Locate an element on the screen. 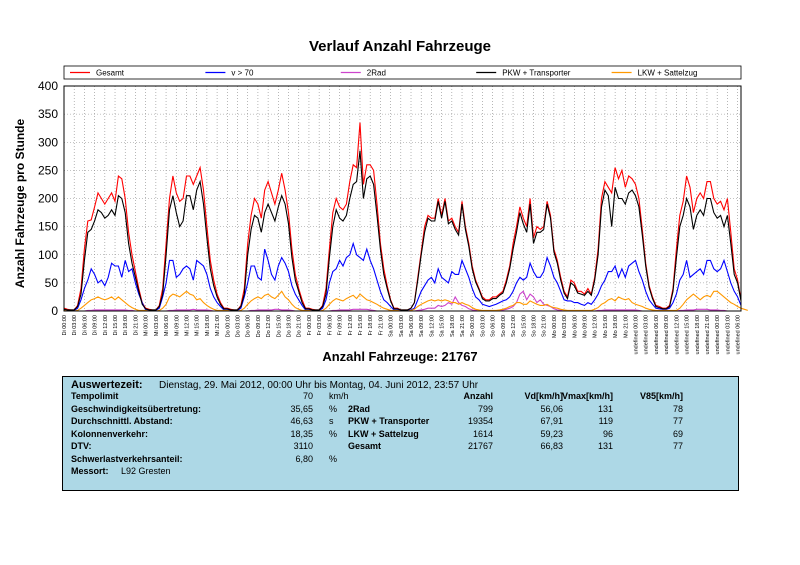  x-tick-label: Do 18:00 is located at coordinates (290, 326).